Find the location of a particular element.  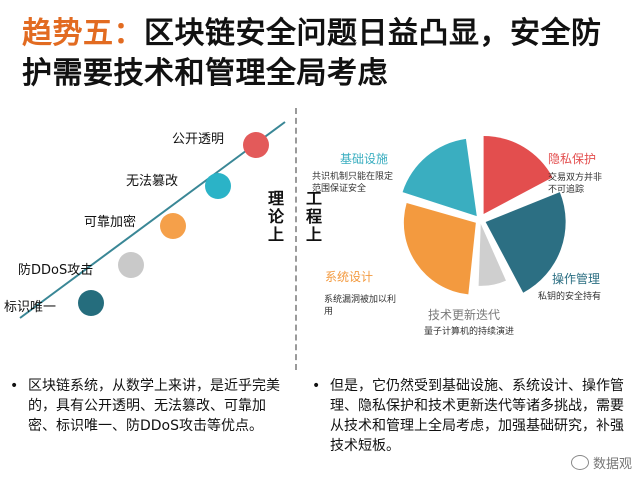

theory-label-1: 公开透明 is located at coordinates (198, 139).